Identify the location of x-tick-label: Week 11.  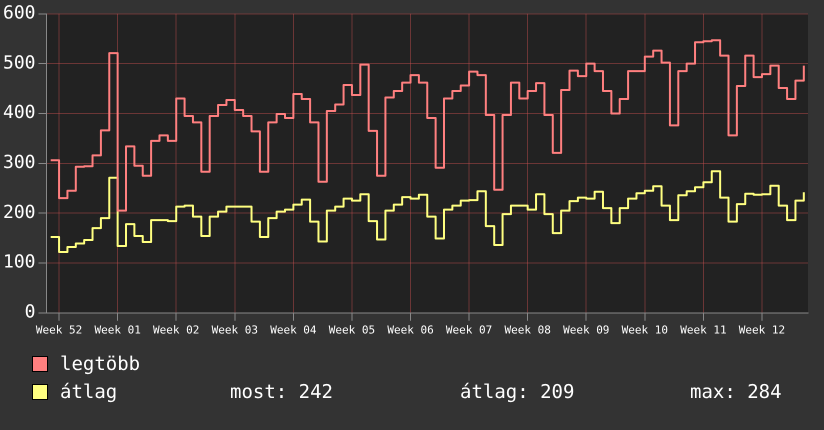
(703, 329).